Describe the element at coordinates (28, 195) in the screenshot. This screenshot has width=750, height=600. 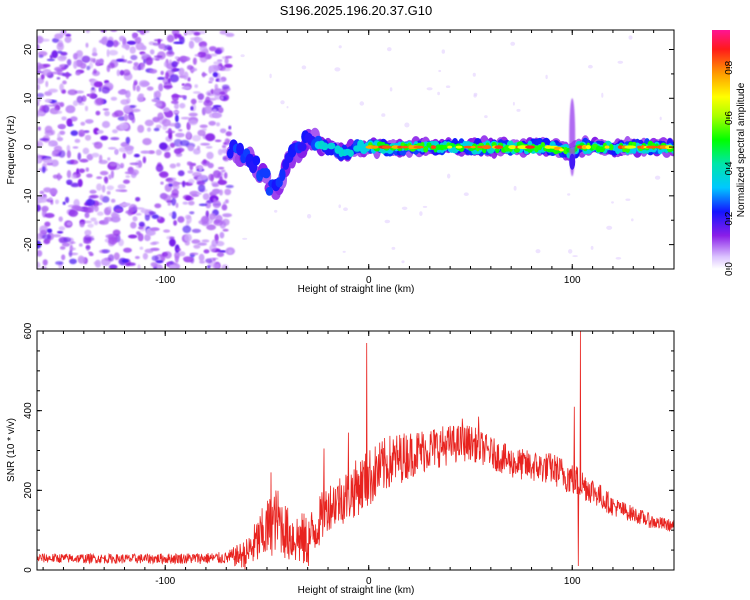
I see `y-tick-label: -10` at that location.